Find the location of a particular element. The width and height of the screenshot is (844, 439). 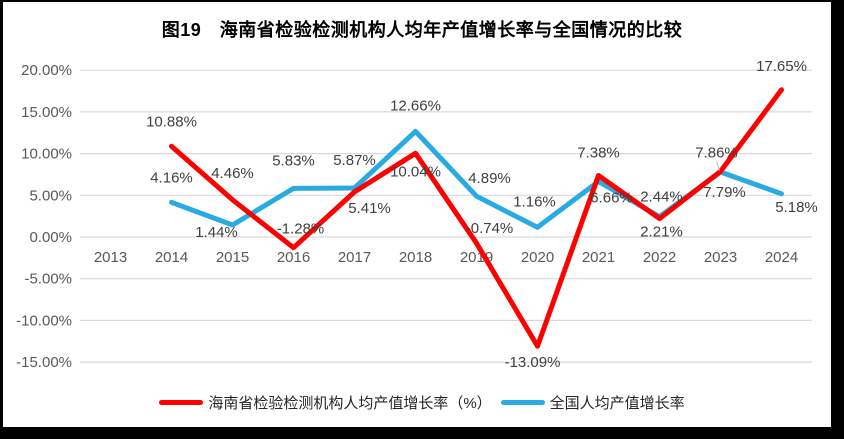

svg-text: 20.00% is located at coordinates (46, 70).